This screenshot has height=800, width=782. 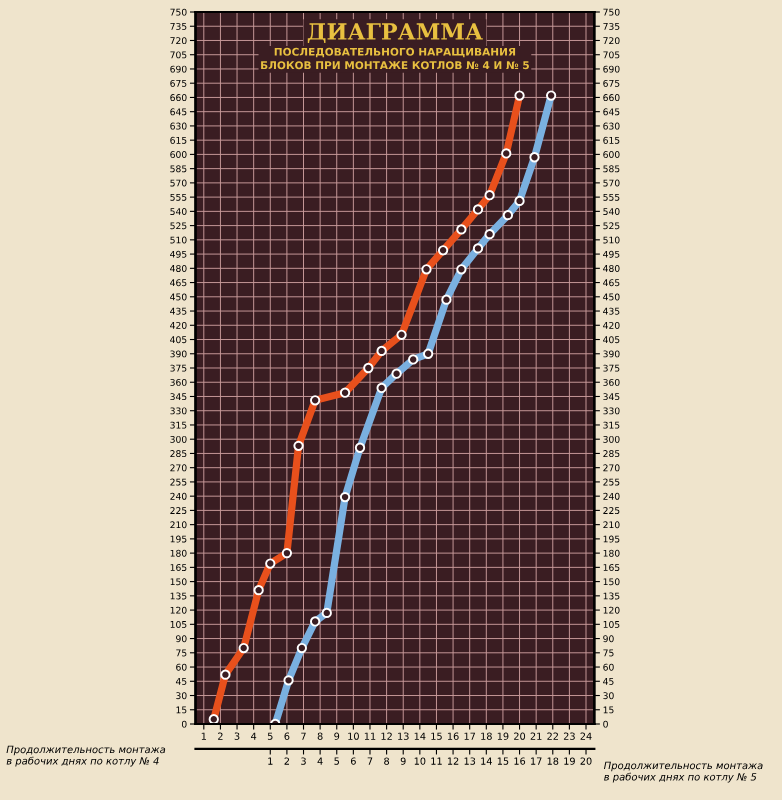 I want to click on chart-title: ДИАГРАММА, so click(x=395, y=33).